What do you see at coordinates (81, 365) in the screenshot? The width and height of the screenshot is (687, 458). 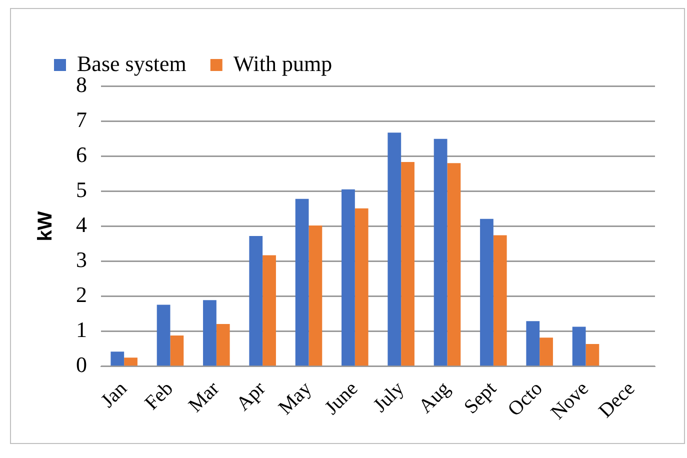 I see `y-tick-label: 0` at bounding box center [81, 365].